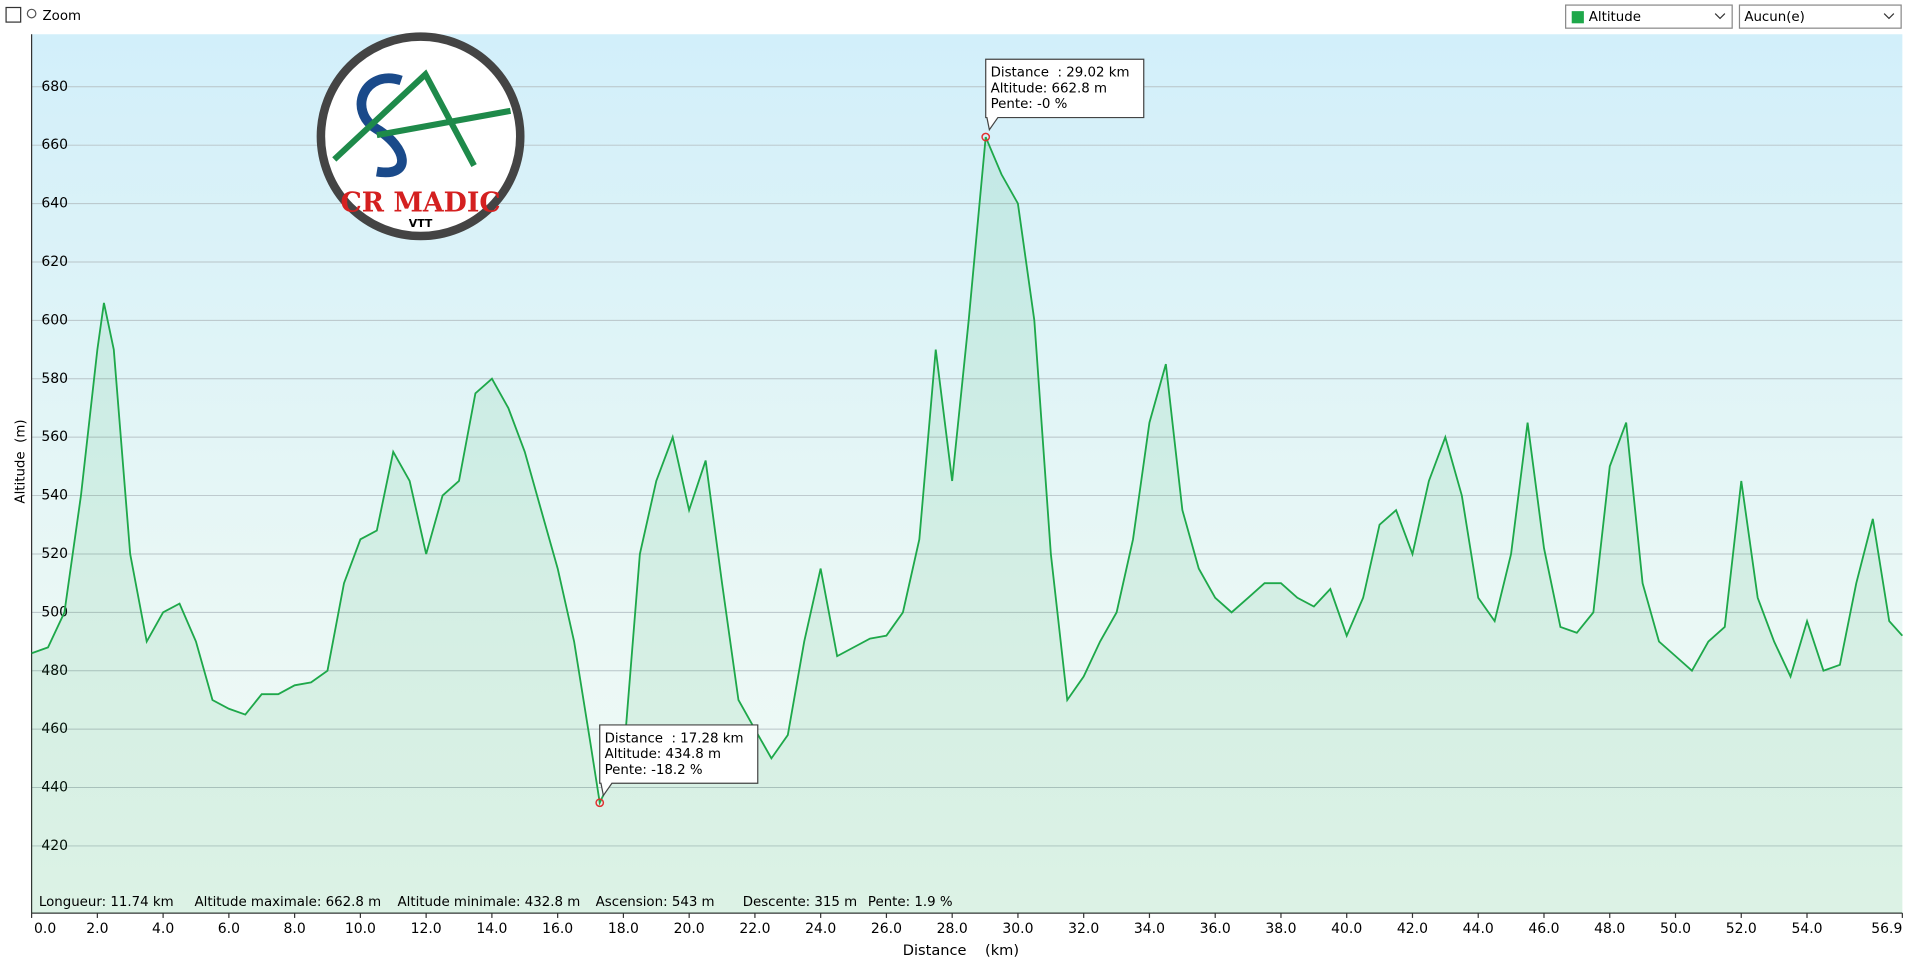 Image resolution: width=1906 pixels, height=968 pixels. What do you see at coordinates (1346, 929) in the screenshot?
I see `x-tick-label: 40.0` at bounding box center [1346, 929].